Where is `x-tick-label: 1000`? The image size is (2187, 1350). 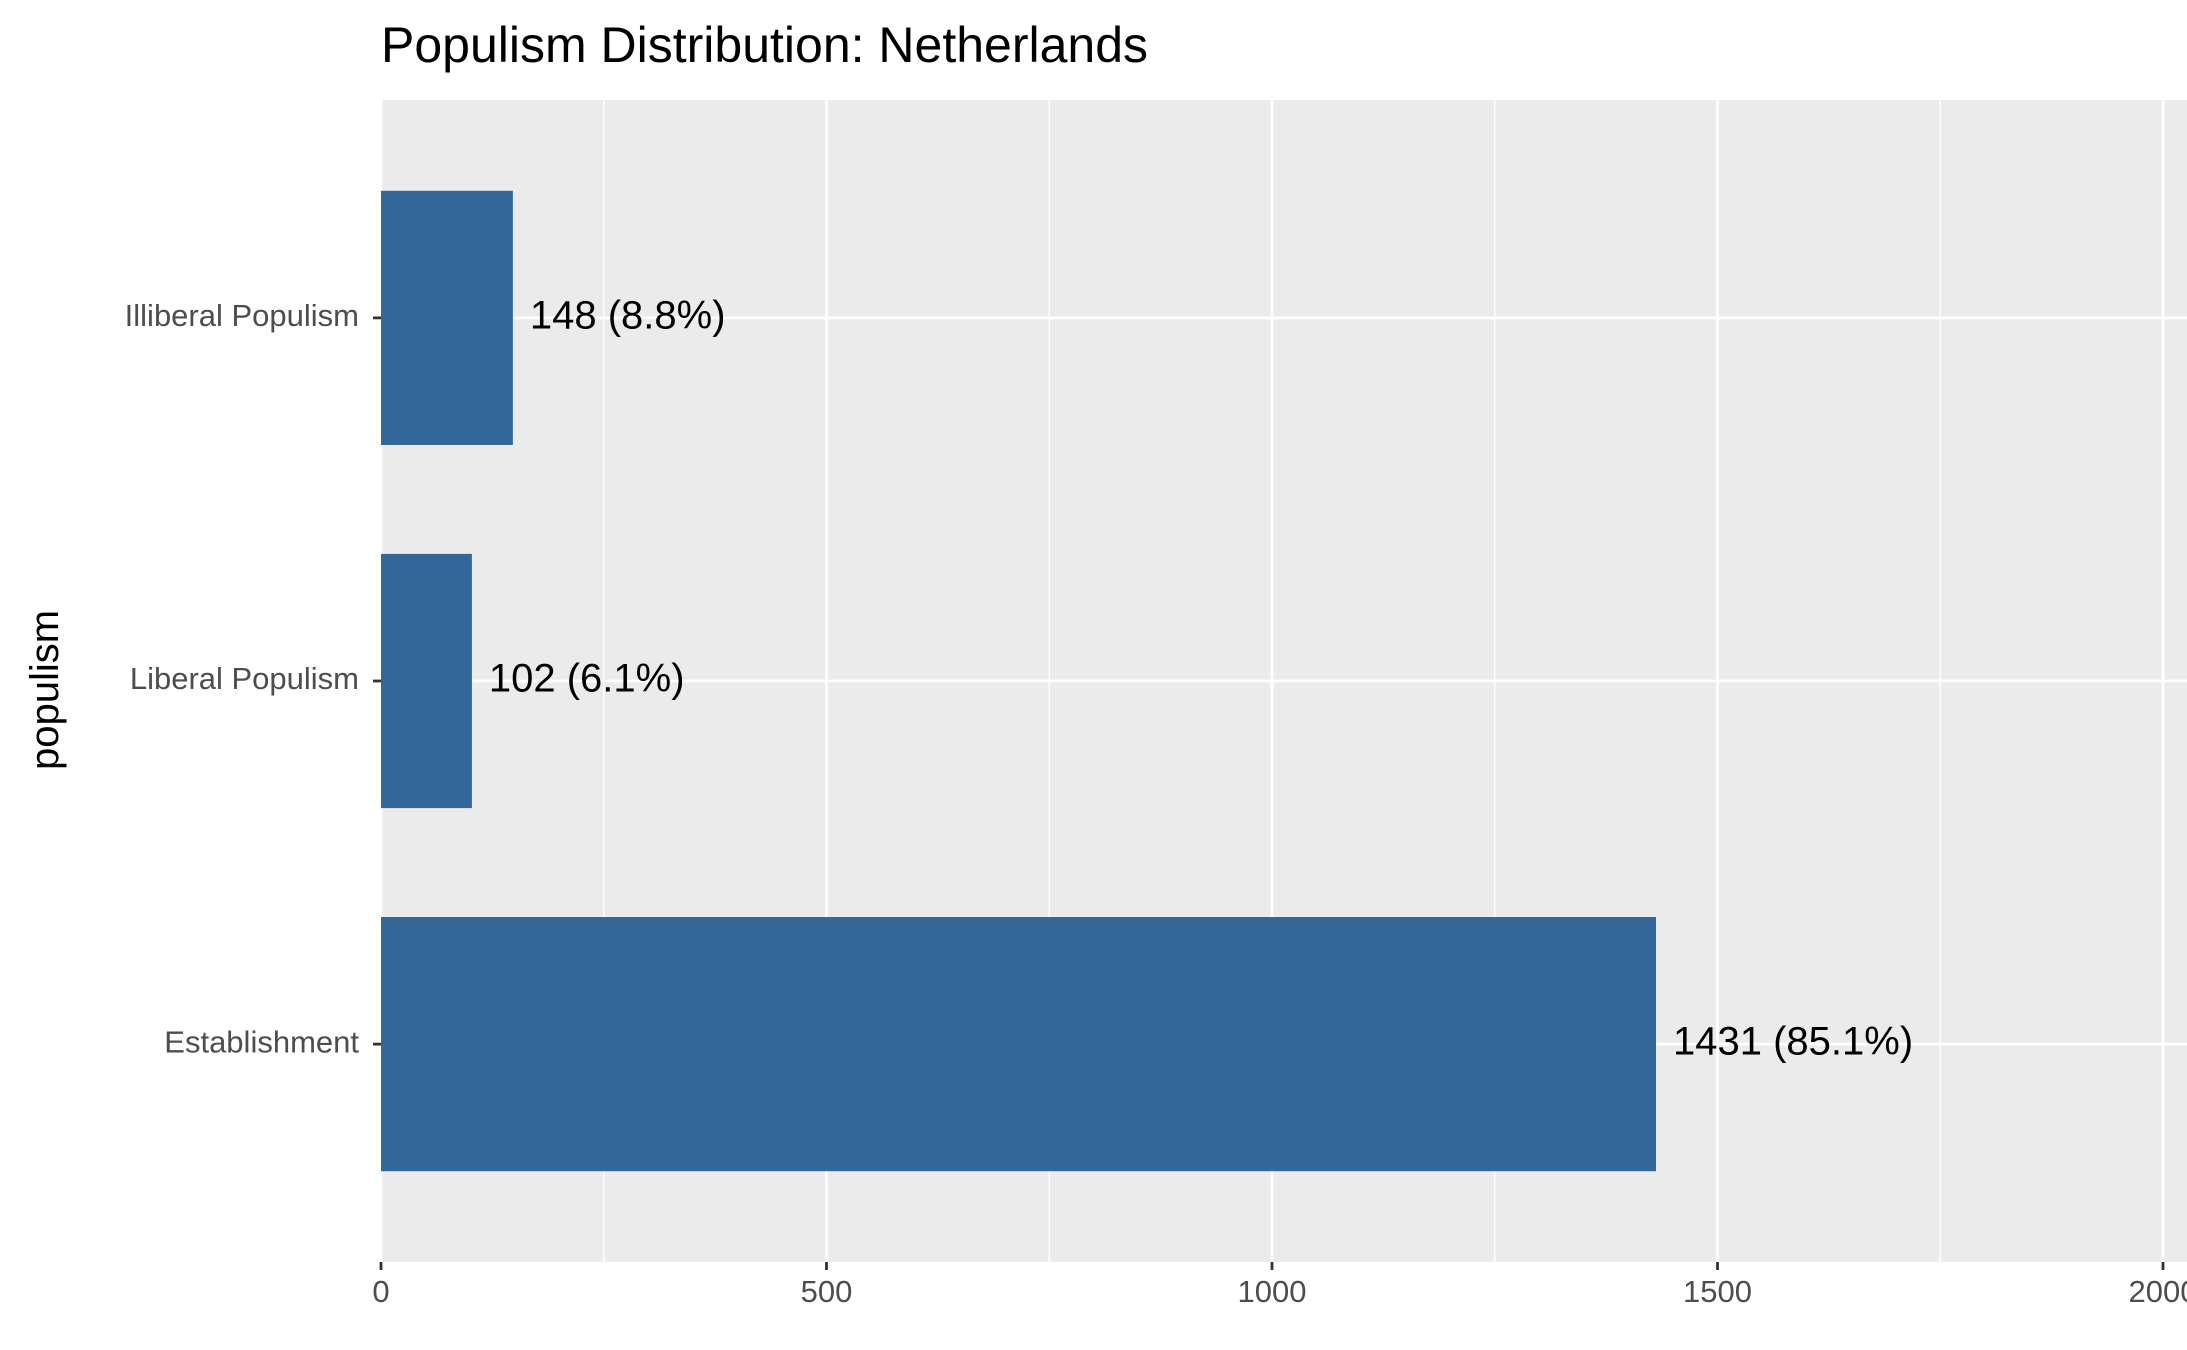
x-tick-label: 1000 is located at coordinates (1272, 1291).